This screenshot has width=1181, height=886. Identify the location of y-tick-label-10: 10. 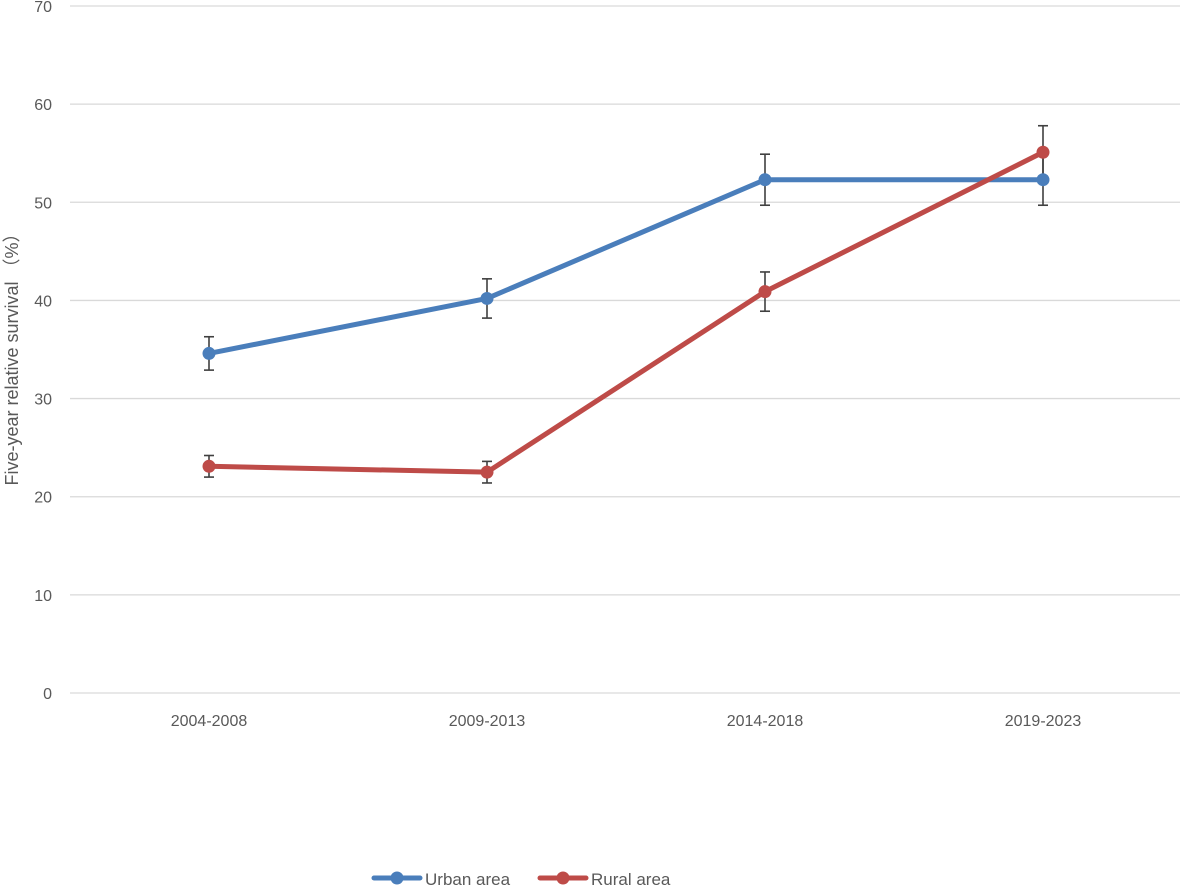
(43, 596).